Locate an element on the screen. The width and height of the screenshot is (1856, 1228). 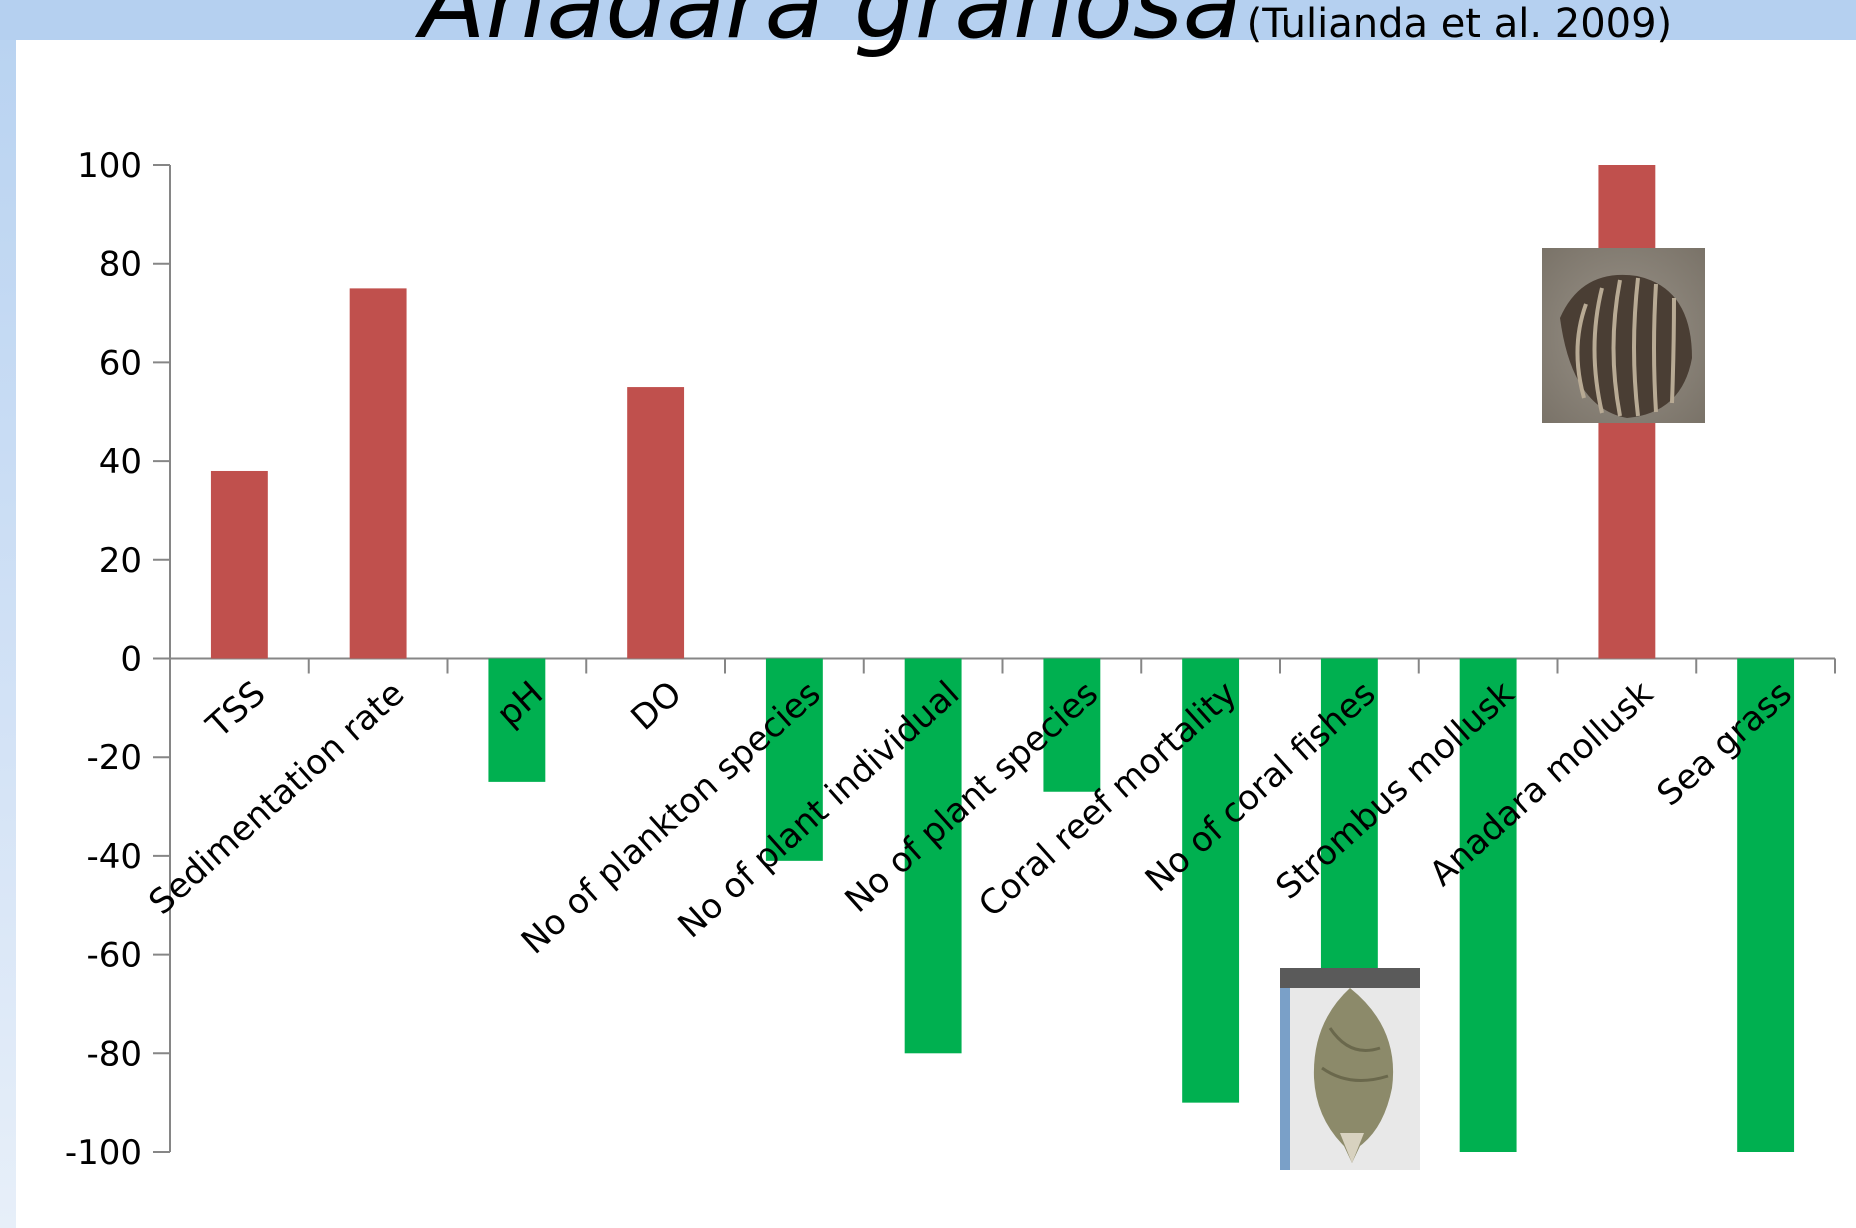
y-tick-labels: 100 80 60 40 20 0 -20 -40 -60 -80 -100 is located at coordinates (103, 659).